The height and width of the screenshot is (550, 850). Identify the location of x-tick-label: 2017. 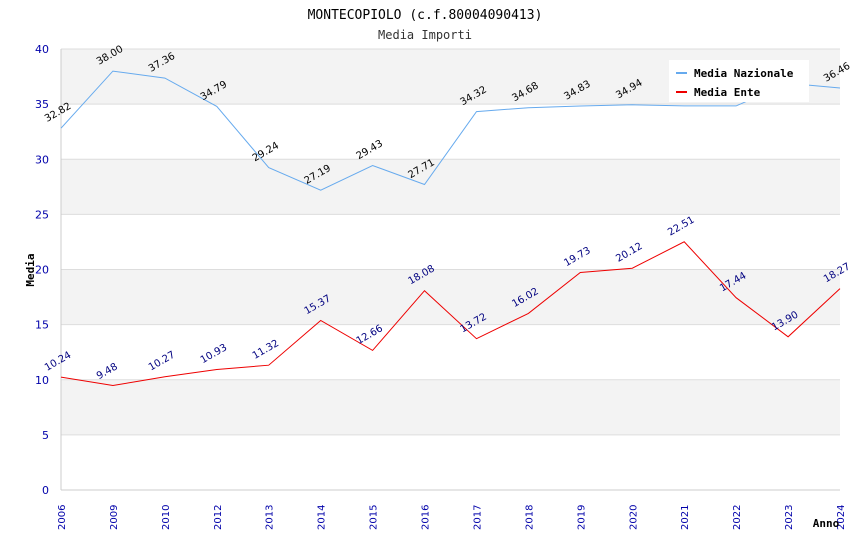
(477, 517).